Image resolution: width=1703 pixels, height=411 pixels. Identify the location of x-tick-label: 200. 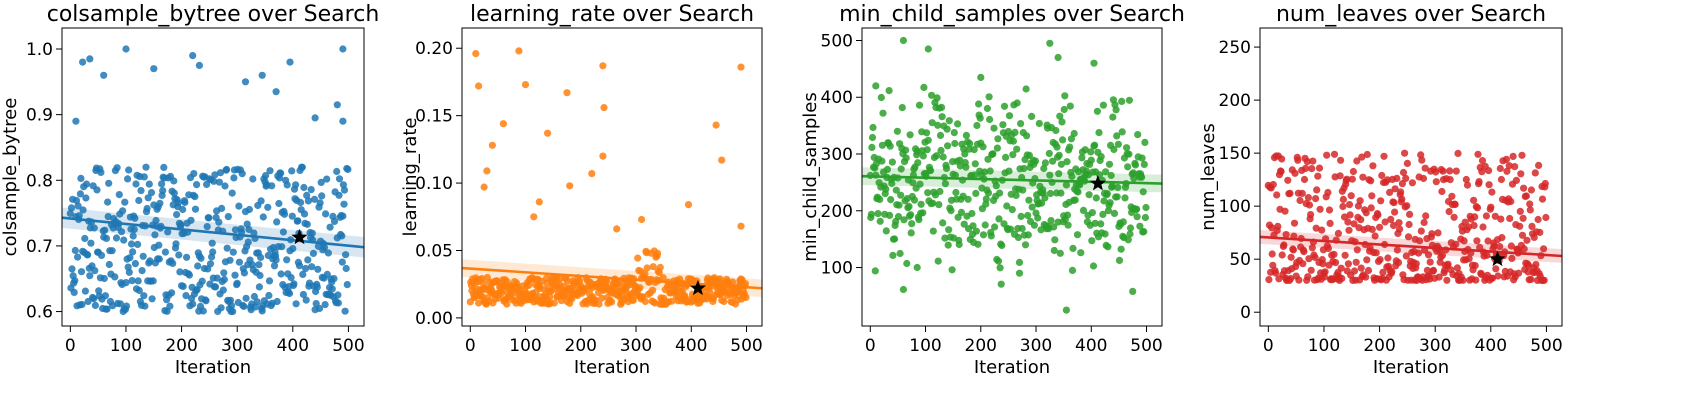
(181, 346).